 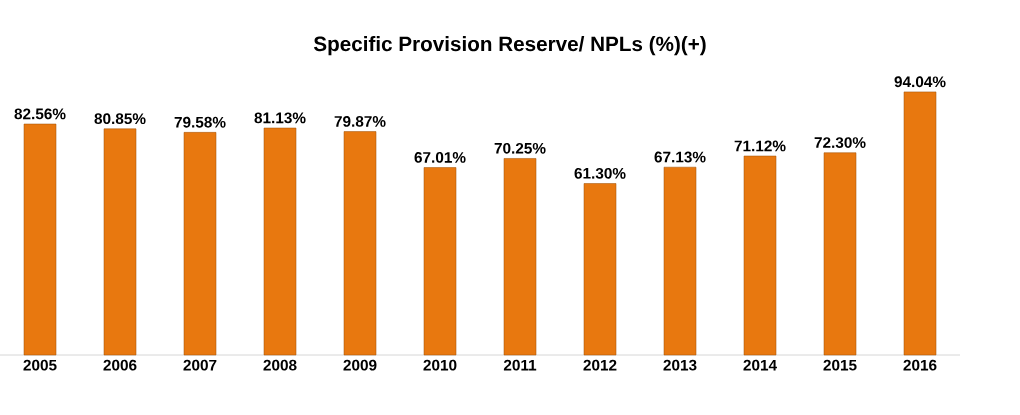 What do you see at coordinates (200, 365) in the screenshot?
I see `x-tick-label: 2007` at bounding box center [200, 365].